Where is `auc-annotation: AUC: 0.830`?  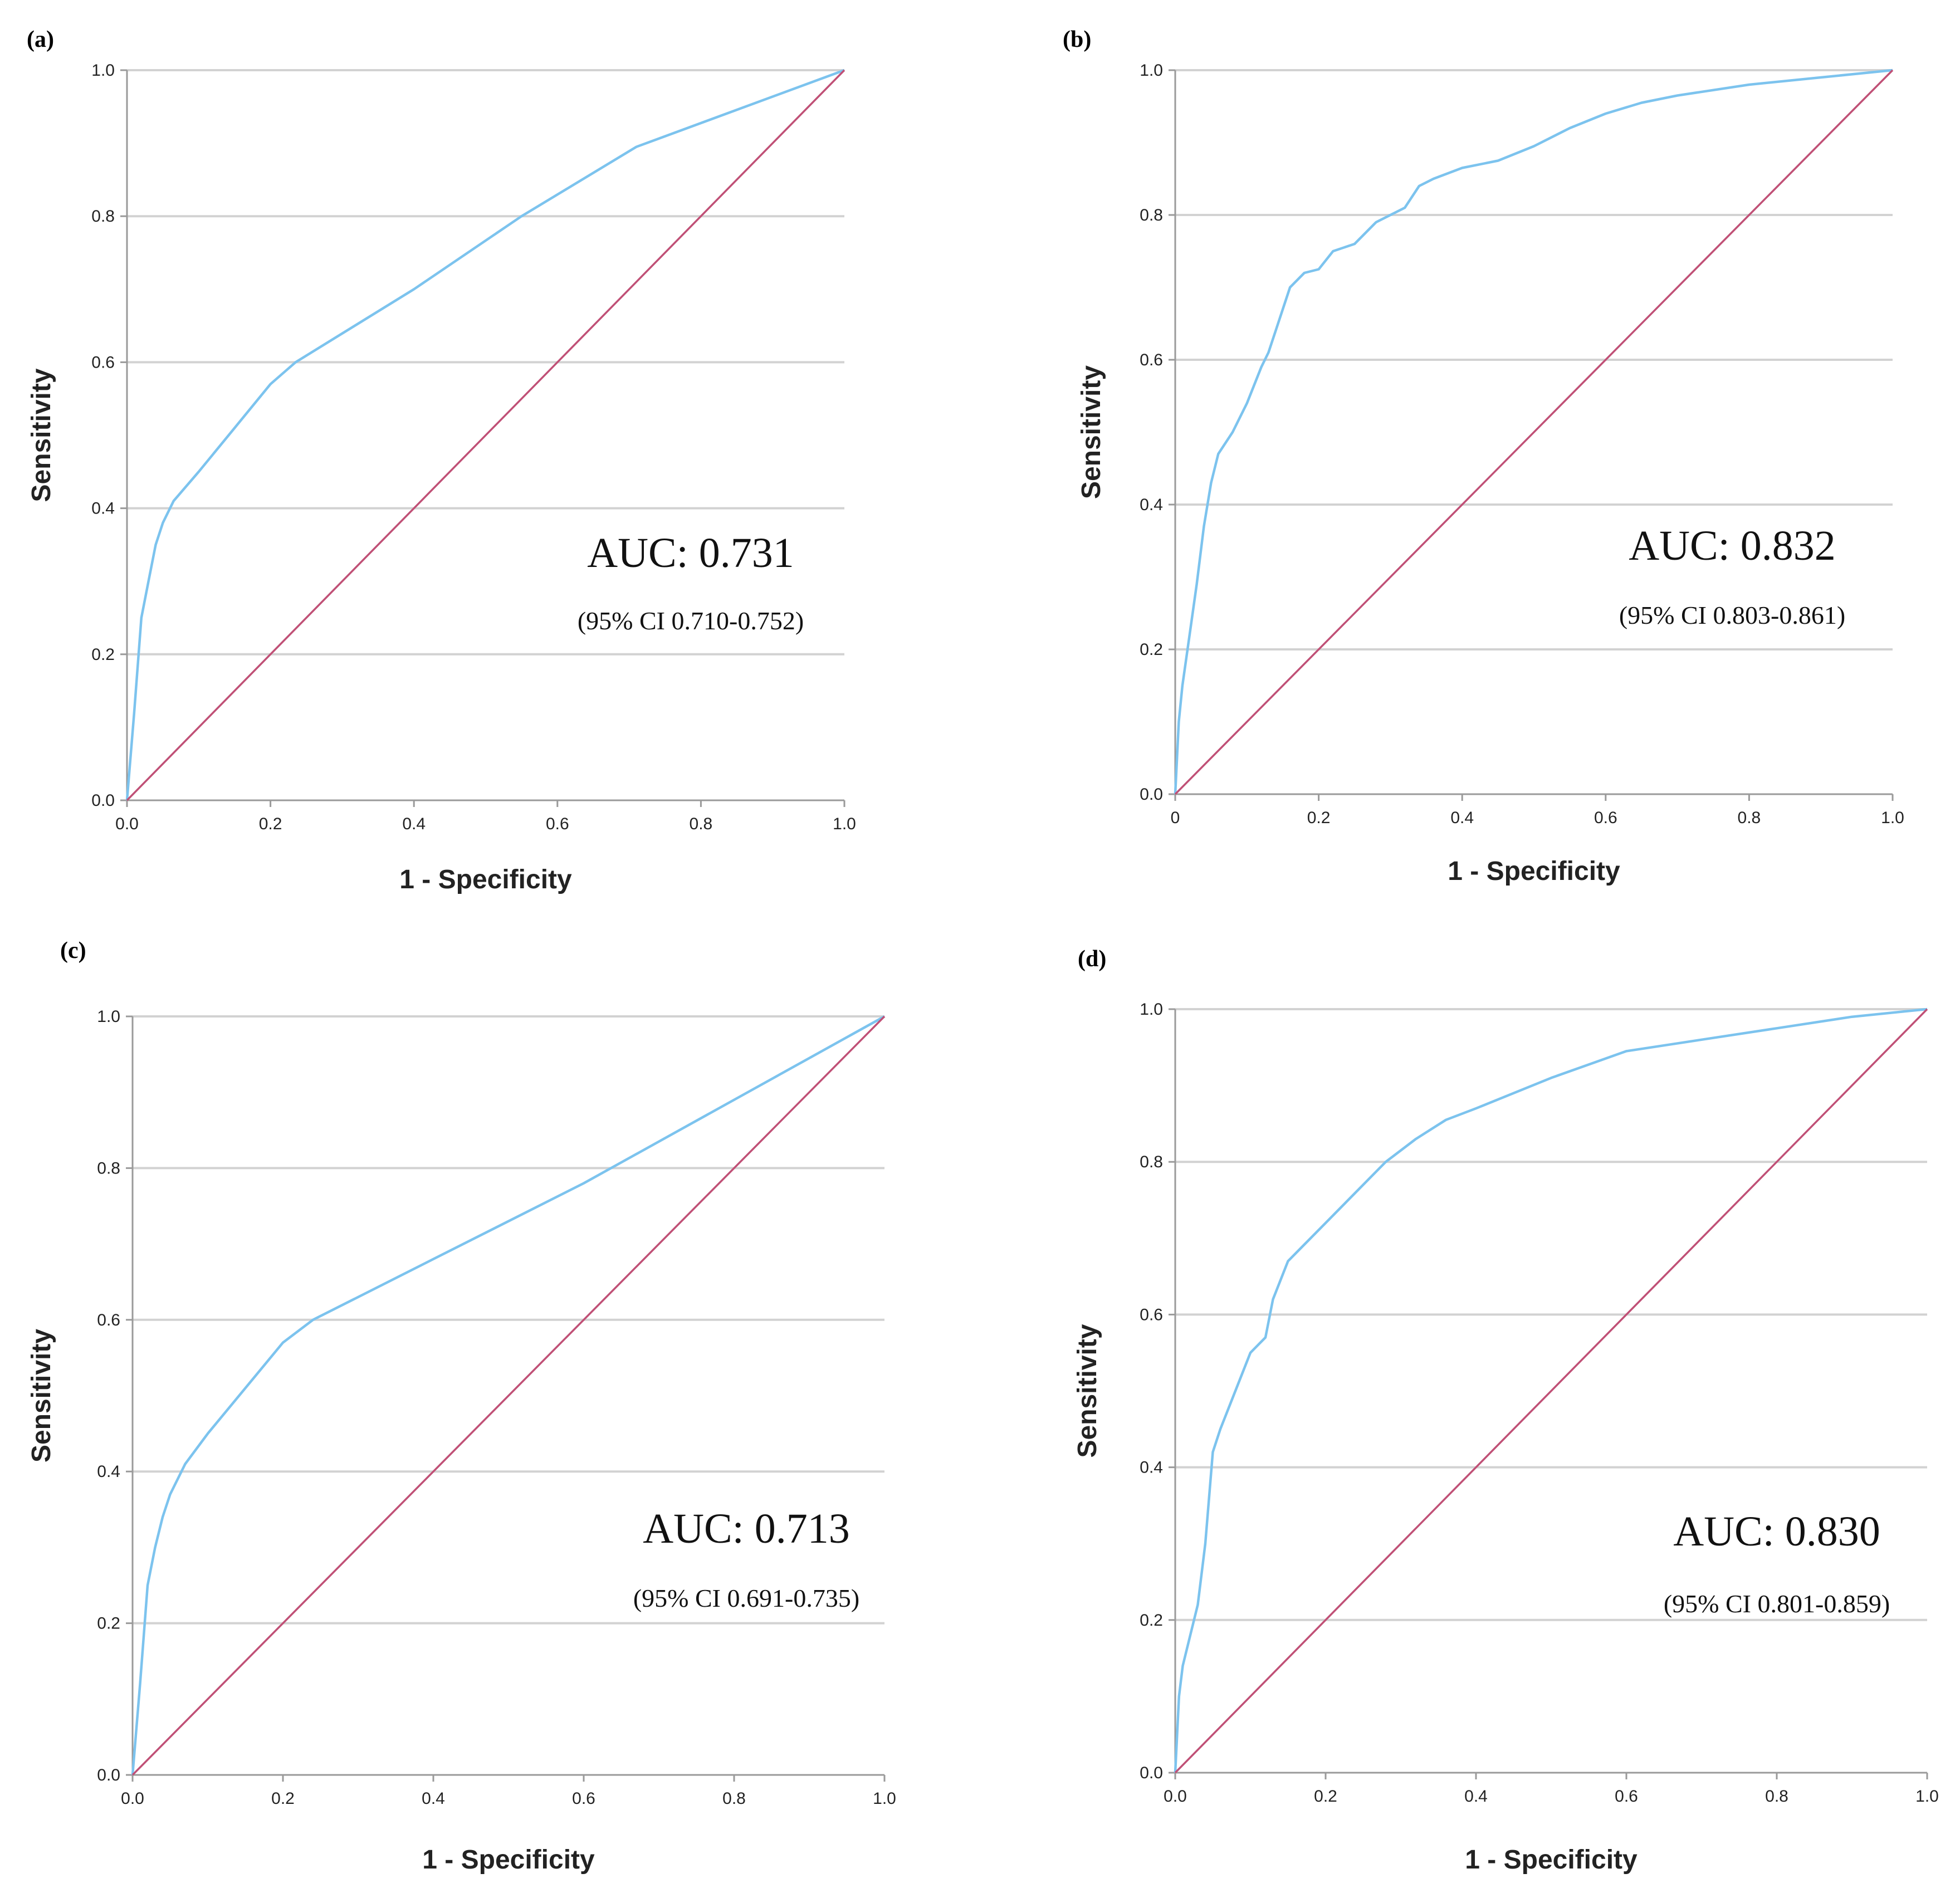 auc-annotation: AUC: 0.830 is located at coordinates (1776, 1532).